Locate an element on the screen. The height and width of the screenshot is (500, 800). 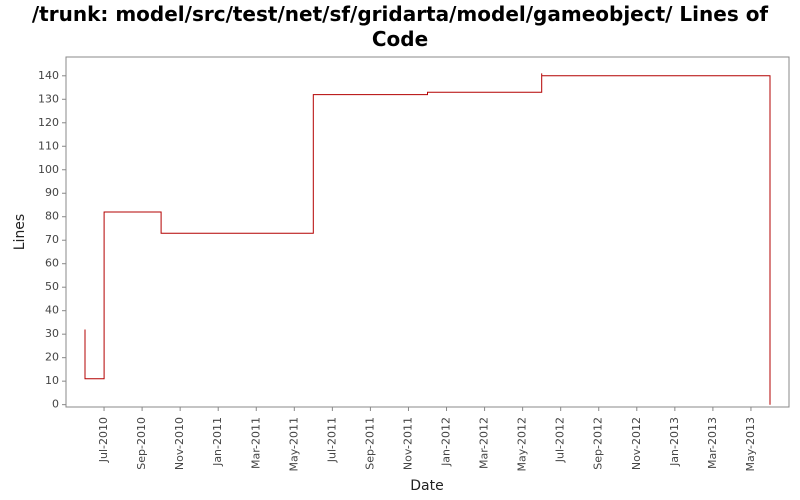
y-tick-label: 130 is located at coordinates (48, 98).